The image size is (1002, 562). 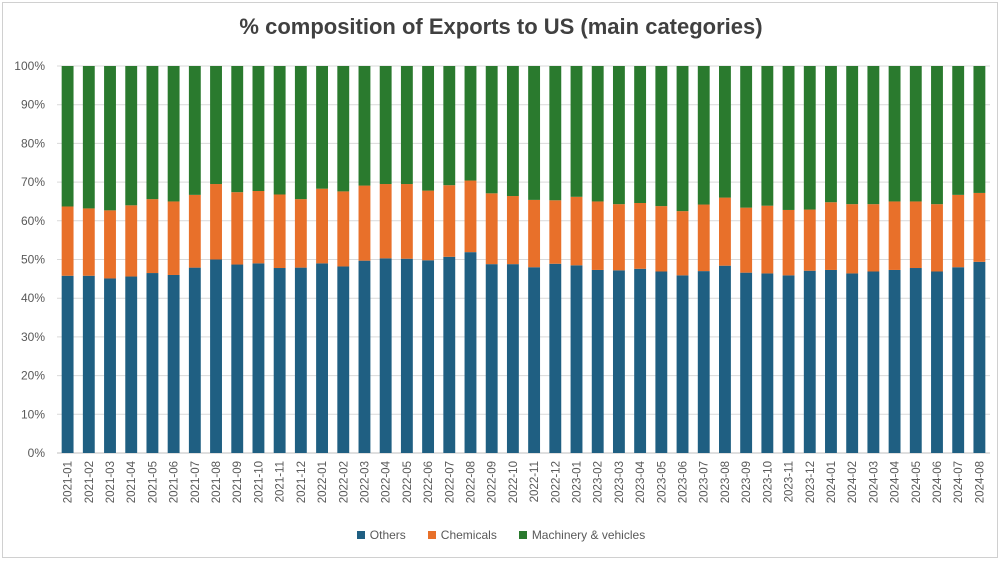 I want to click on x-tick-label: 2023-10, so click(x=768, y=482).